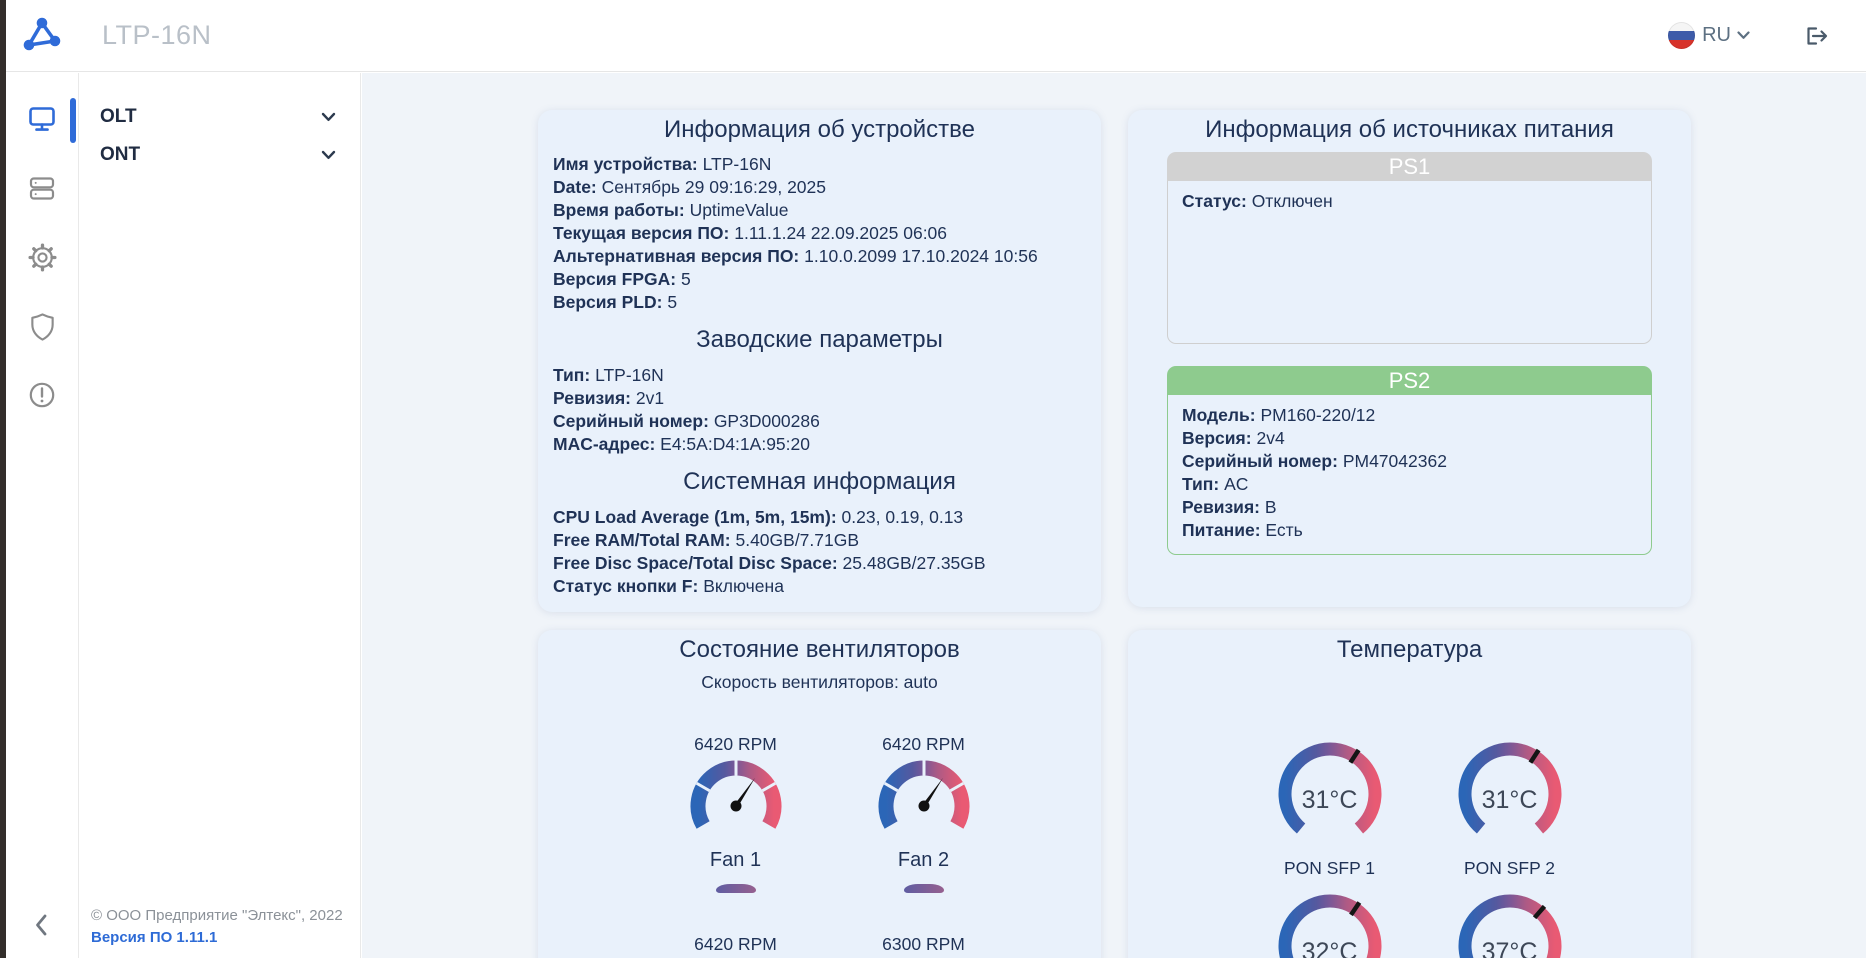 The height and width of the screenshot is (958, 1866). I want to click on fan-gauge-widget: 6420 RPM, so click(736, 945).